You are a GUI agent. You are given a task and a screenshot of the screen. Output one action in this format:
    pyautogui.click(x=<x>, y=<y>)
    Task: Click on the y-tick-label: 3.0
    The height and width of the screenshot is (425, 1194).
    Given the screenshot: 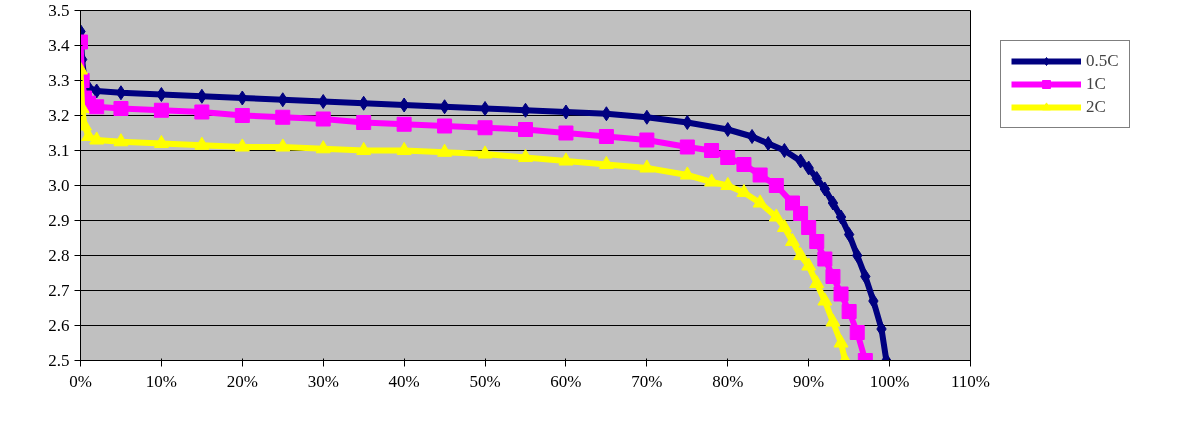 What is the action you would take?
    pyautogui.click(x=59, y=185)
    